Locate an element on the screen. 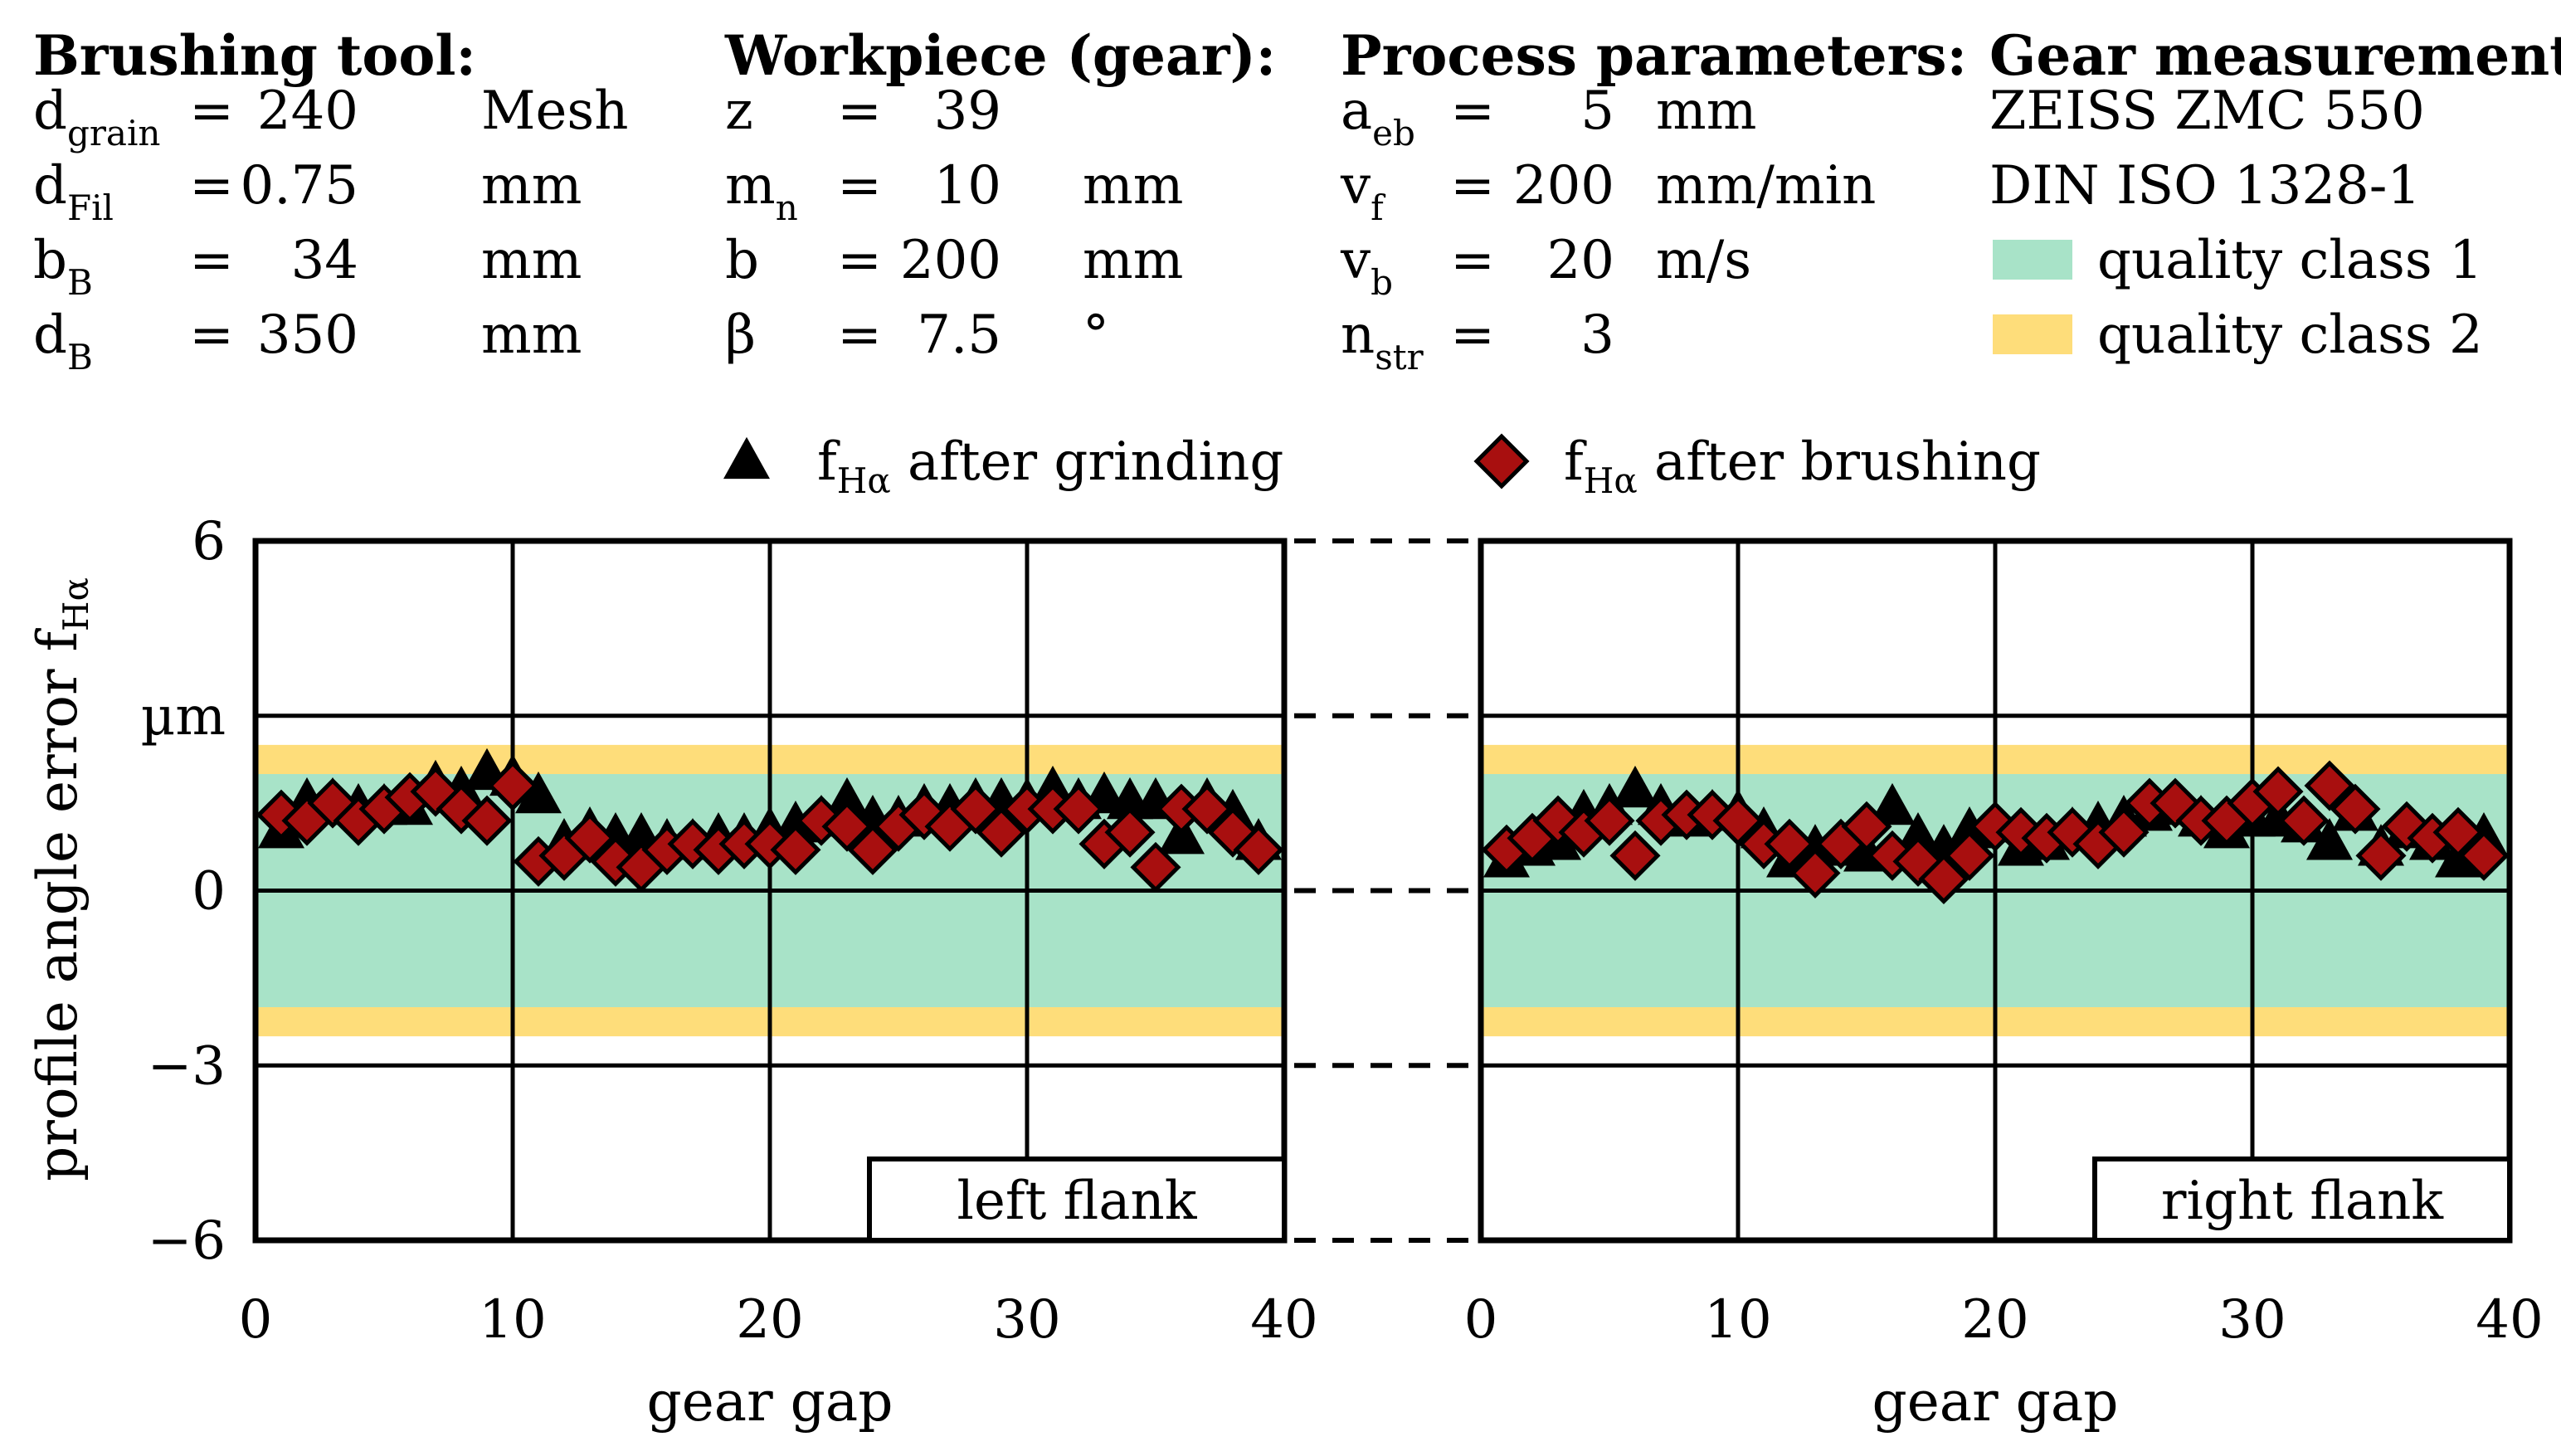 The width and height of the screenshot is (2561, 1456). workpiece-param-value: 10 is located at coordinates (967, 186).